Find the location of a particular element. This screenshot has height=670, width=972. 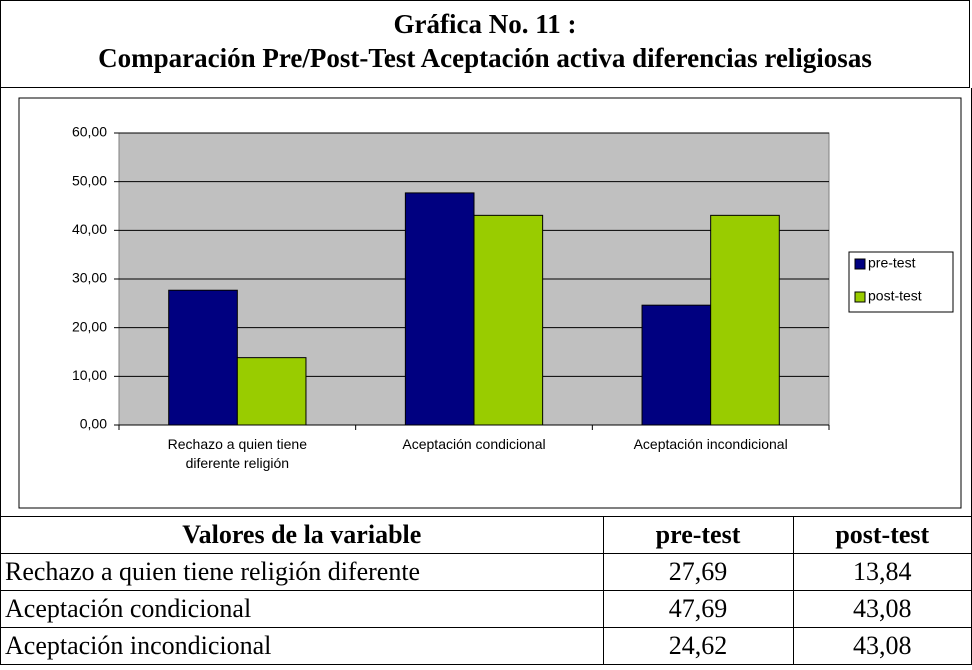

table-cell: 47,69 is located at coordinates (698, 609).